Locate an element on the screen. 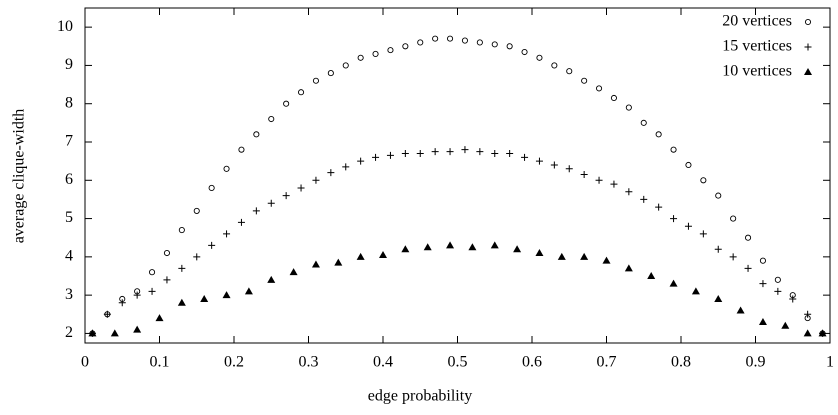 This screenshot has width=838, height=415. x-tick-label: 0.9 is located at coordinates (756, 362).